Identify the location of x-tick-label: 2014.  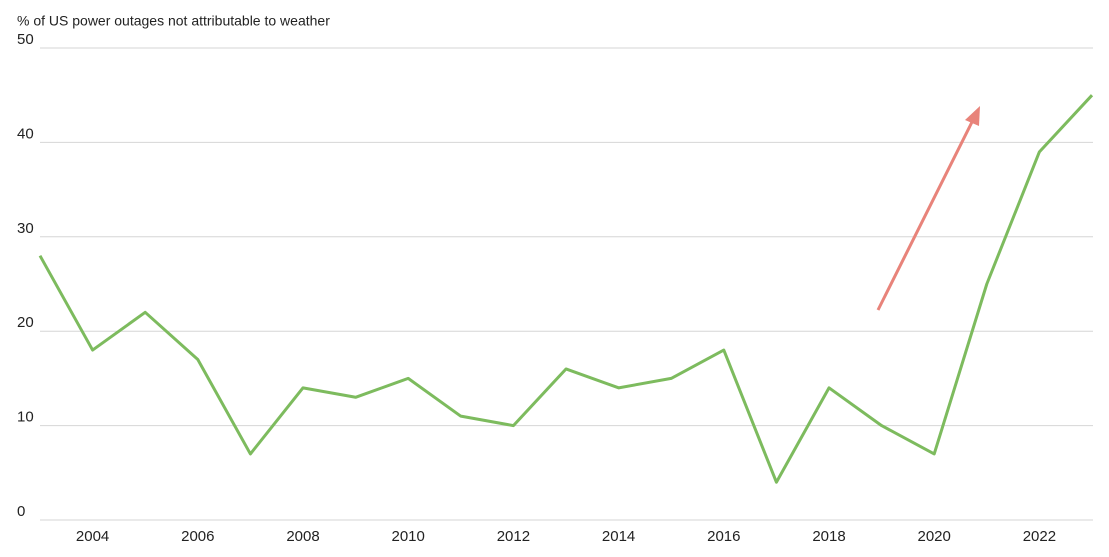
(618, 536).